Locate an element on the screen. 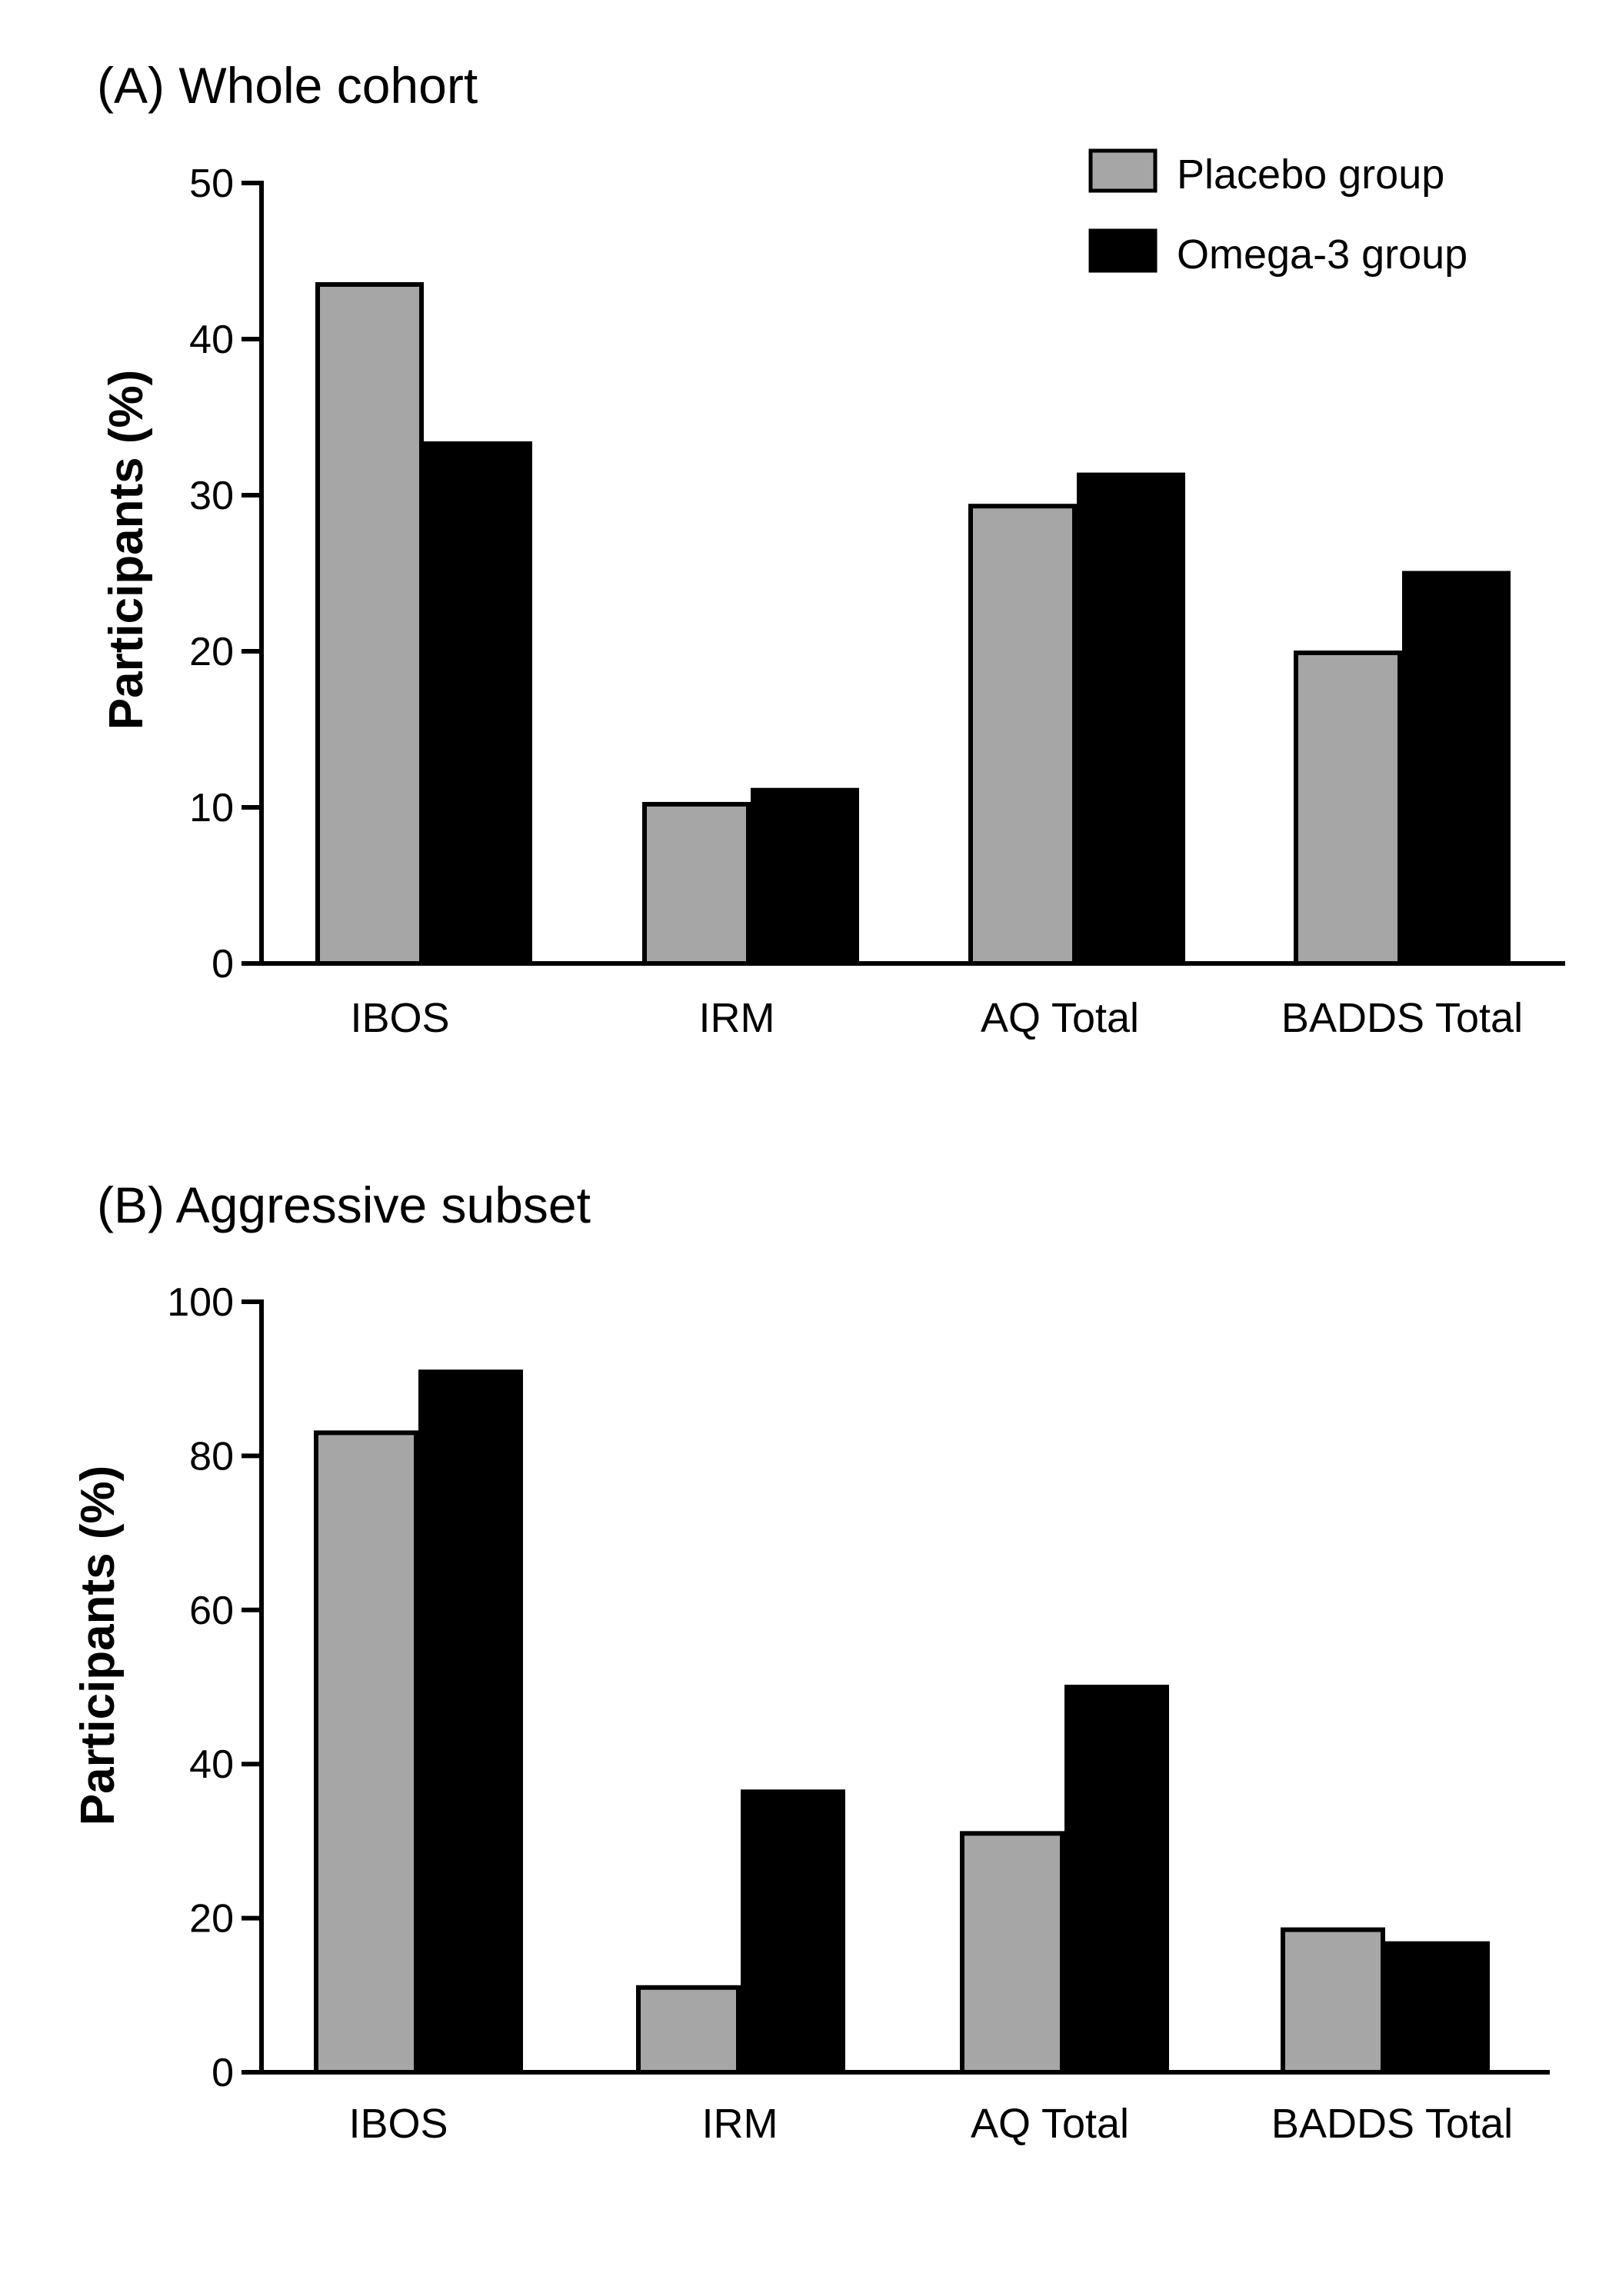  panel-a-y-axis-label: Participants (%) is located at coordinates (126, 550).